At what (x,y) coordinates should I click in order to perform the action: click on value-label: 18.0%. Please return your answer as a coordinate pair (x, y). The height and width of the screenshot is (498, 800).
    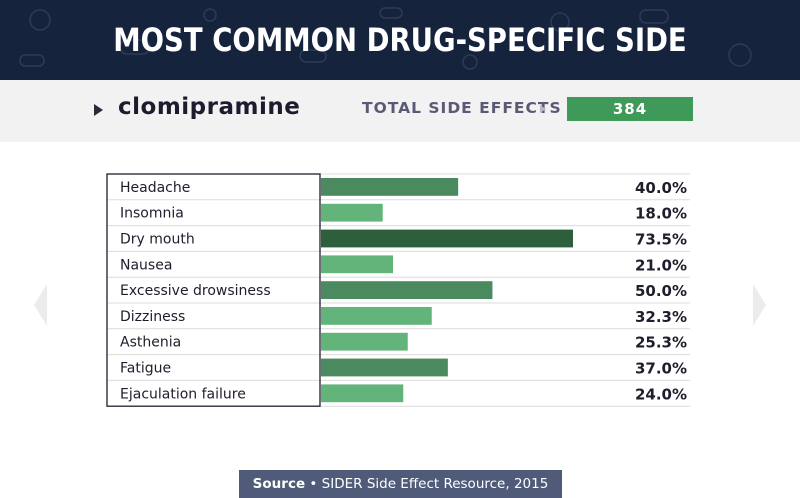
    Looking at the image, I should click on (661, 214).